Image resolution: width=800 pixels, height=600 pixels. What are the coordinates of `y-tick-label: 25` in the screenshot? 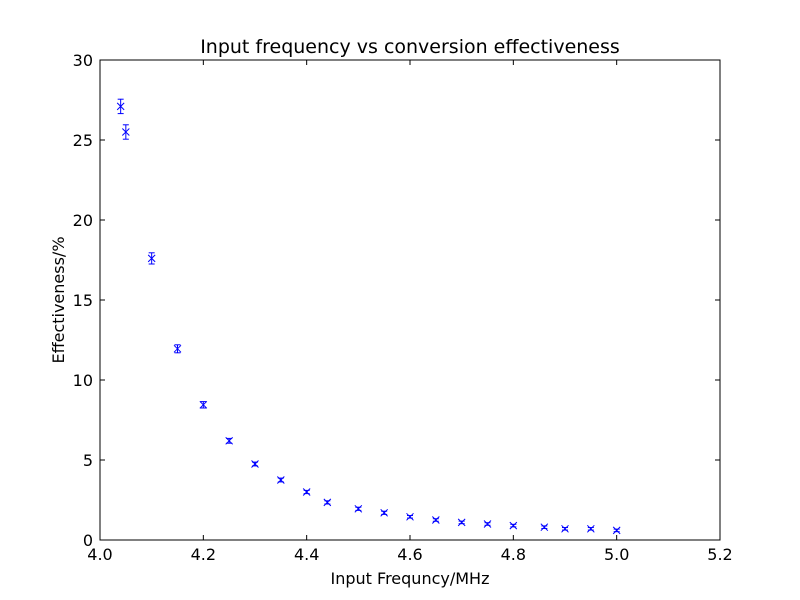 It's located at (83, 140).